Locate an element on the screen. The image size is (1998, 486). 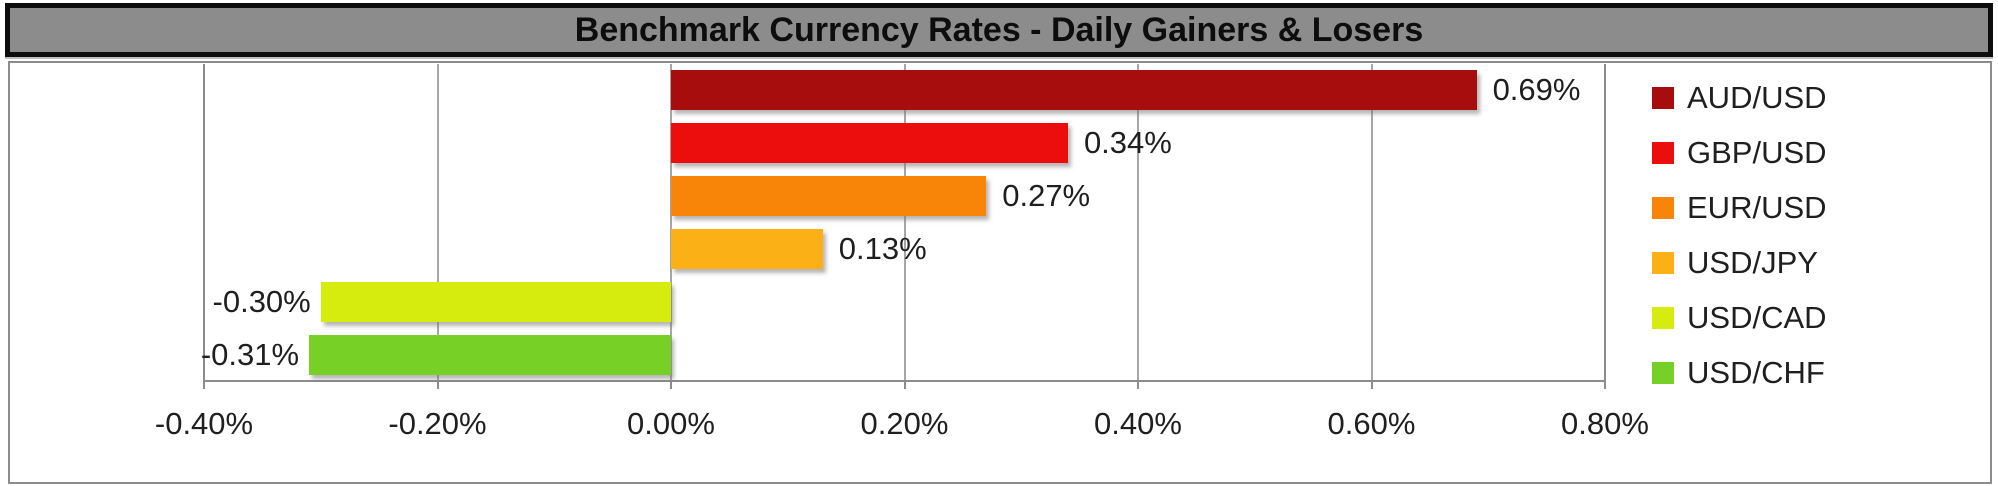
legend-label: AUD/USD is located at coordinates (1757, 97).